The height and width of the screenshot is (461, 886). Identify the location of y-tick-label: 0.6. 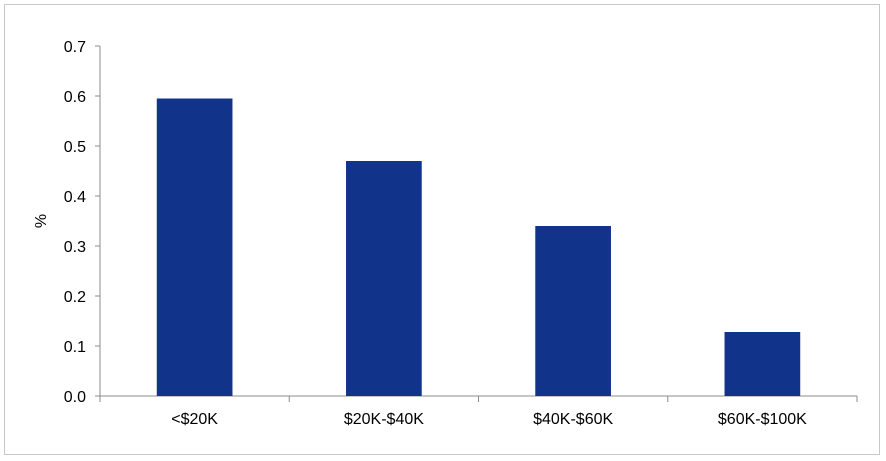
(75, 97).